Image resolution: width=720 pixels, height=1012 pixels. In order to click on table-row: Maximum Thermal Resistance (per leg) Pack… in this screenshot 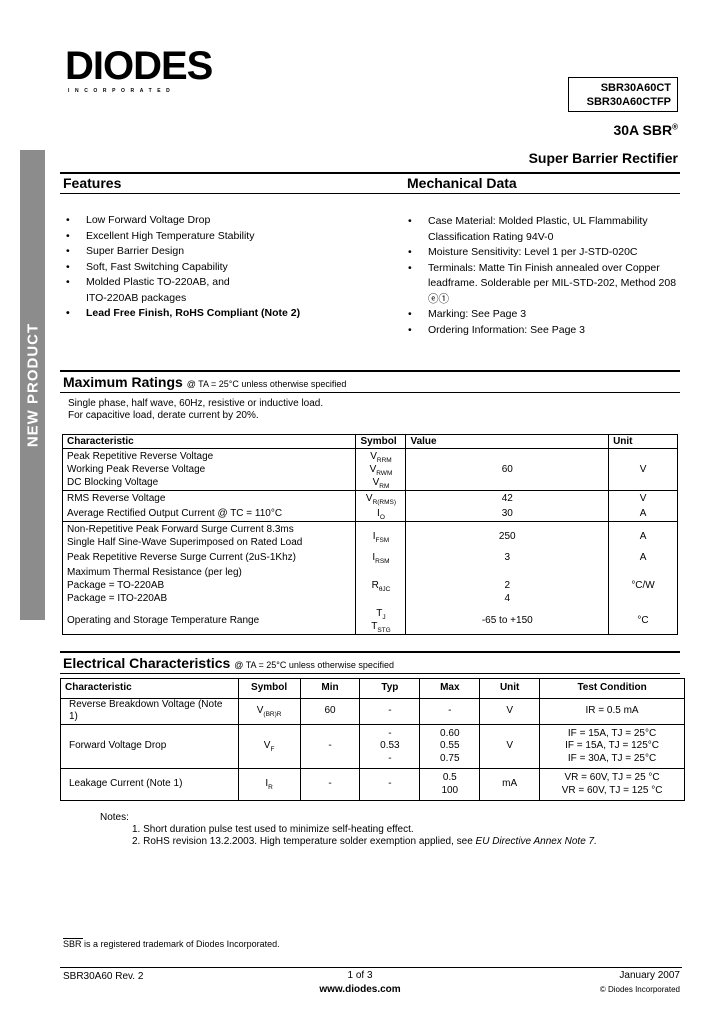, I will do `click(369, 585)`.